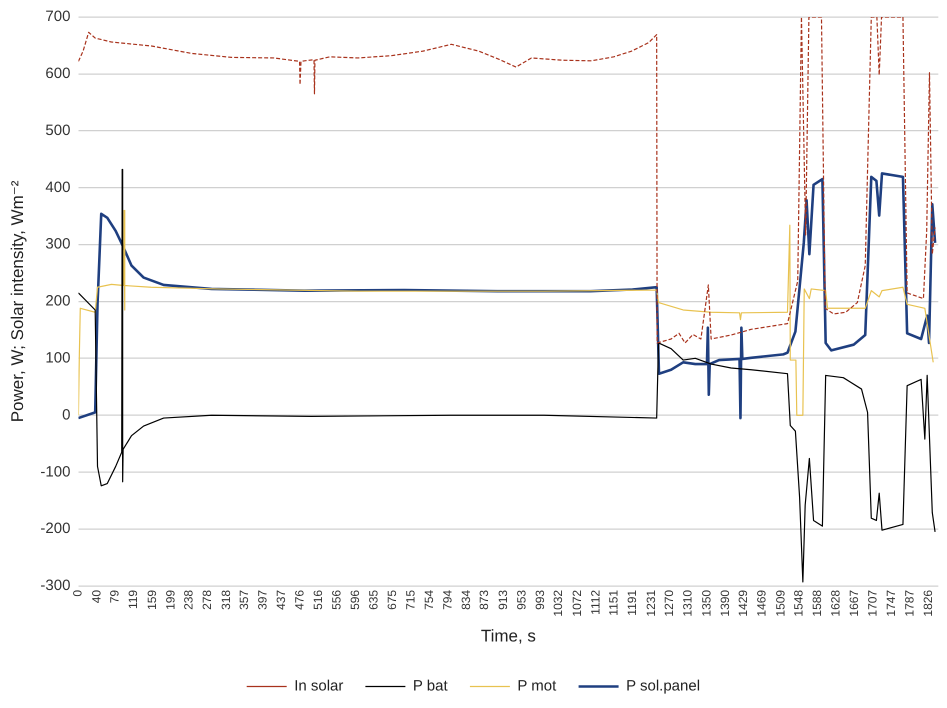  I want to click on y-tick-label: 600, so click(57, 73).